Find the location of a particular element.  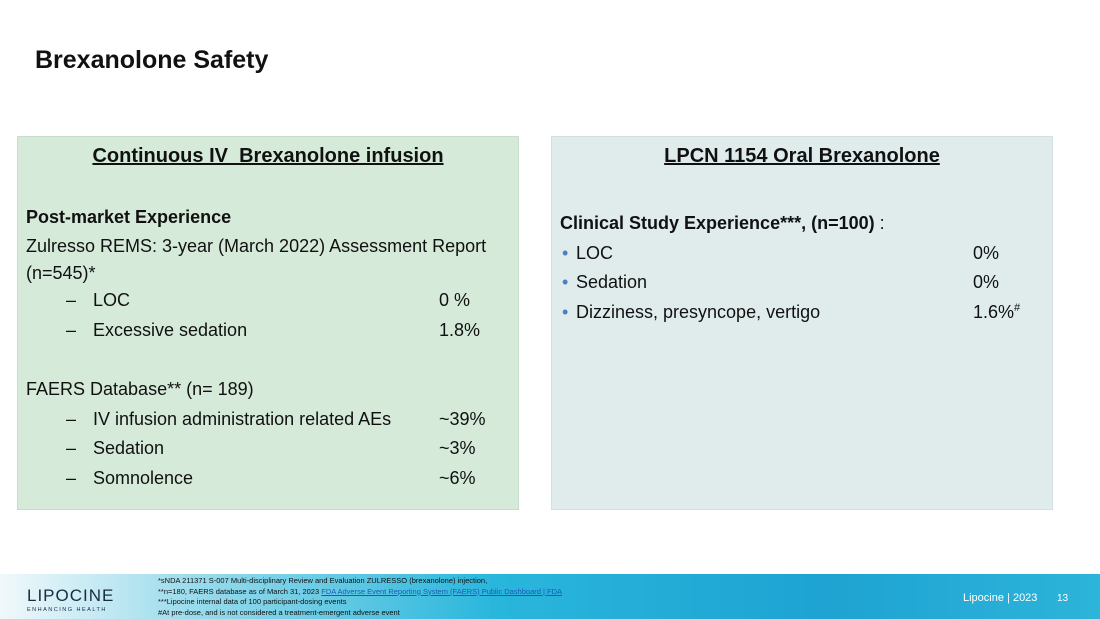

lipocine-logo: LIPOCINE ENHANCING HEALTH is located at coordinates (70, 599).